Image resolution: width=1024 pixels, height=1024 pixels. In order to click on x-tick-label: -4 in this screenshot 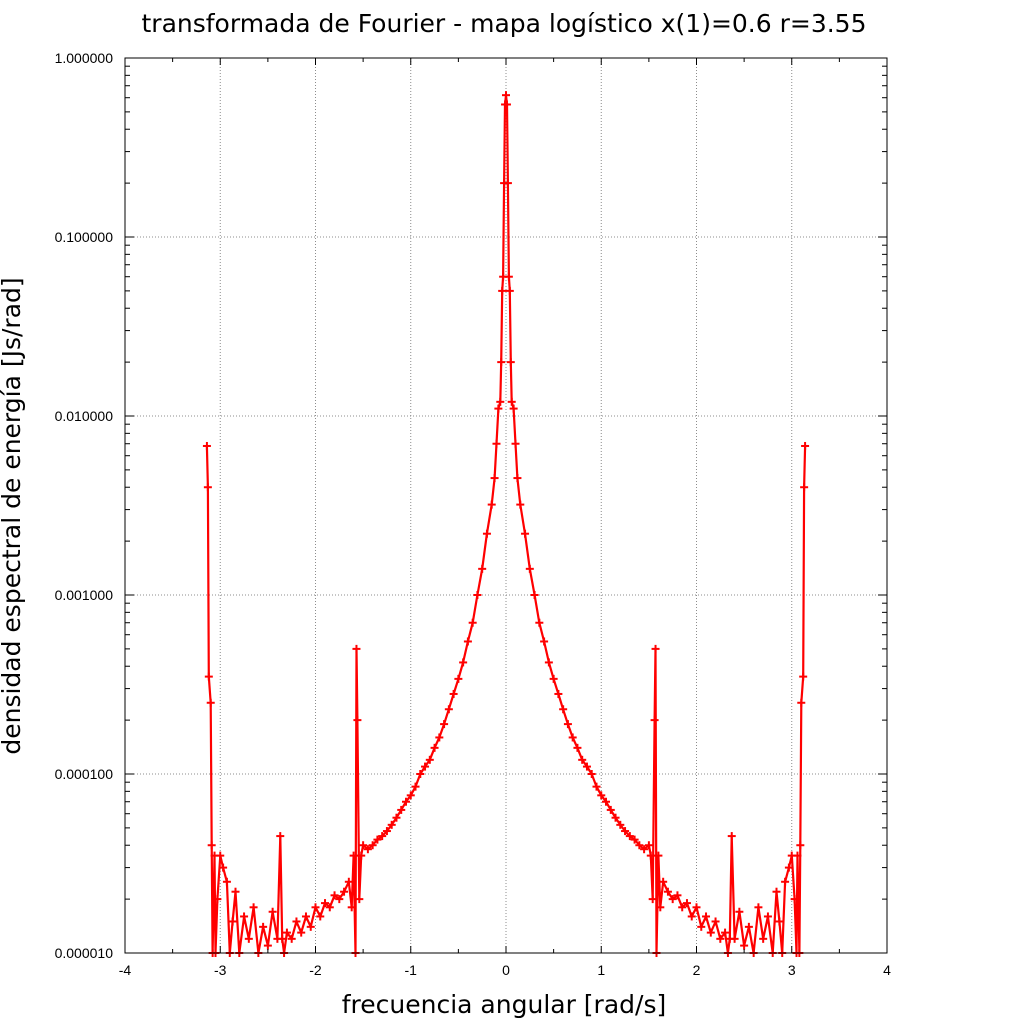, I will do `click(125, 970)`.